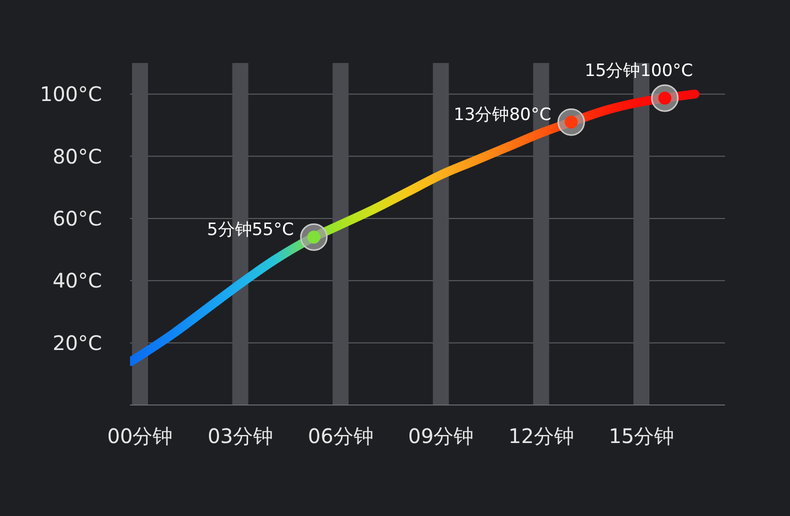 The width and height of the screenshot is (790, 516). Describe the element at coordinates (541, 436) in the screenshot. I see `x-tick-label: 12分钟` at that location.